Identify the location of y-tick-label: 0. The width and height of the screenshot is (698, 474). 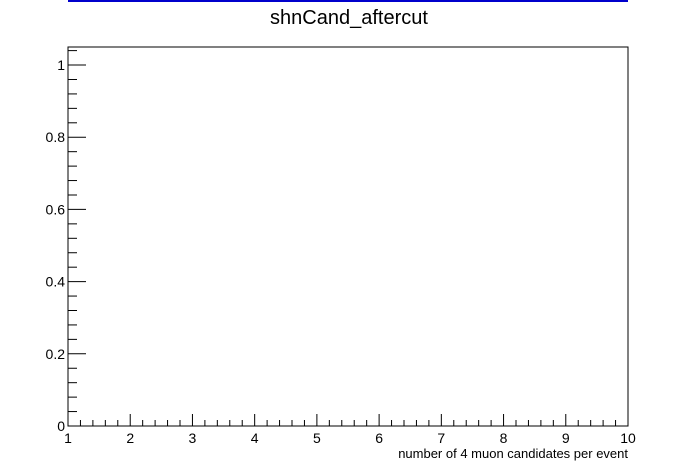
(61, 426).